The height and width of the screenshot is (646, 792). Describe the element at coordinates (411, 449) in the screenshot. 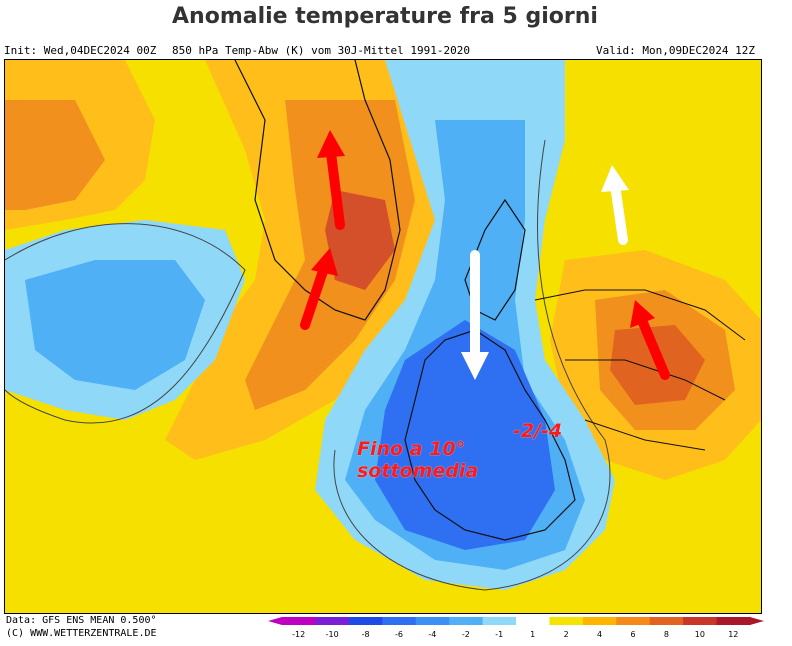

I see `annotation-line-1: Fino a 10°` at that location.